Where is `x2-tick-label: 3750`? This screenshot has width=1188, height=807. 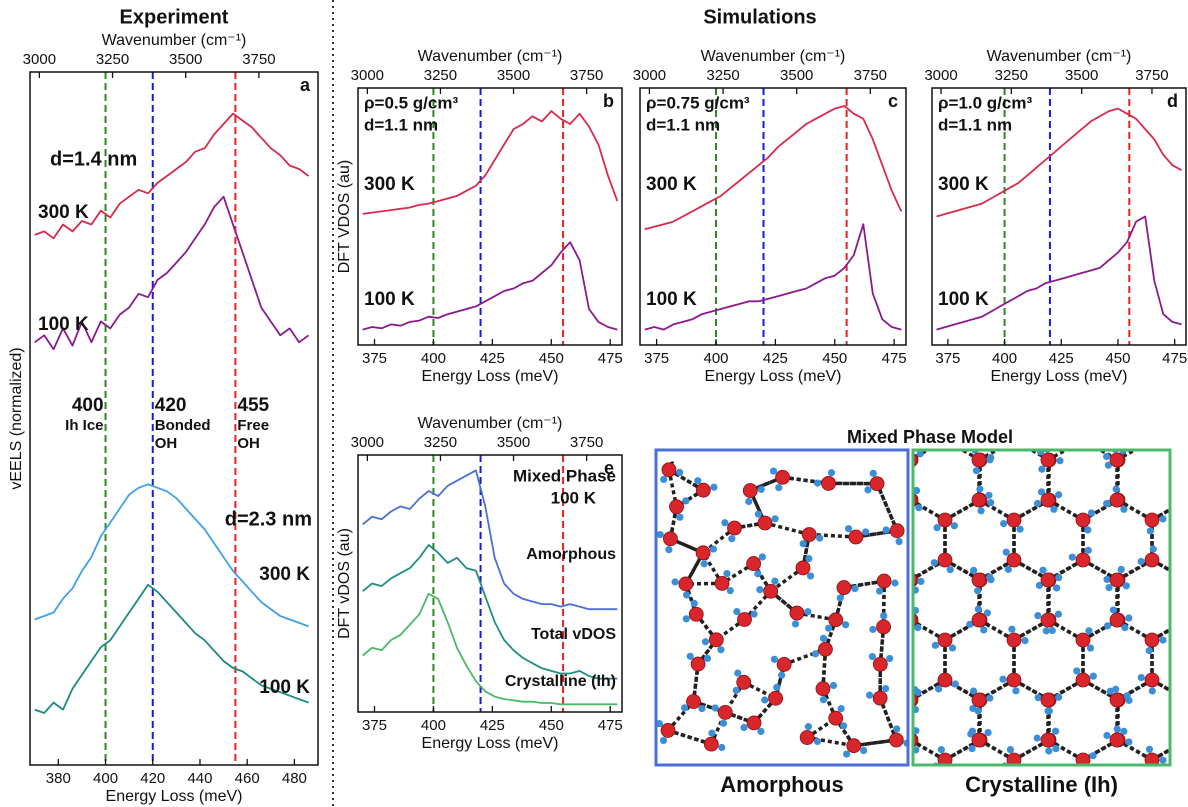 x2-tick-label: 3750 is located at coordinates (586, 75).